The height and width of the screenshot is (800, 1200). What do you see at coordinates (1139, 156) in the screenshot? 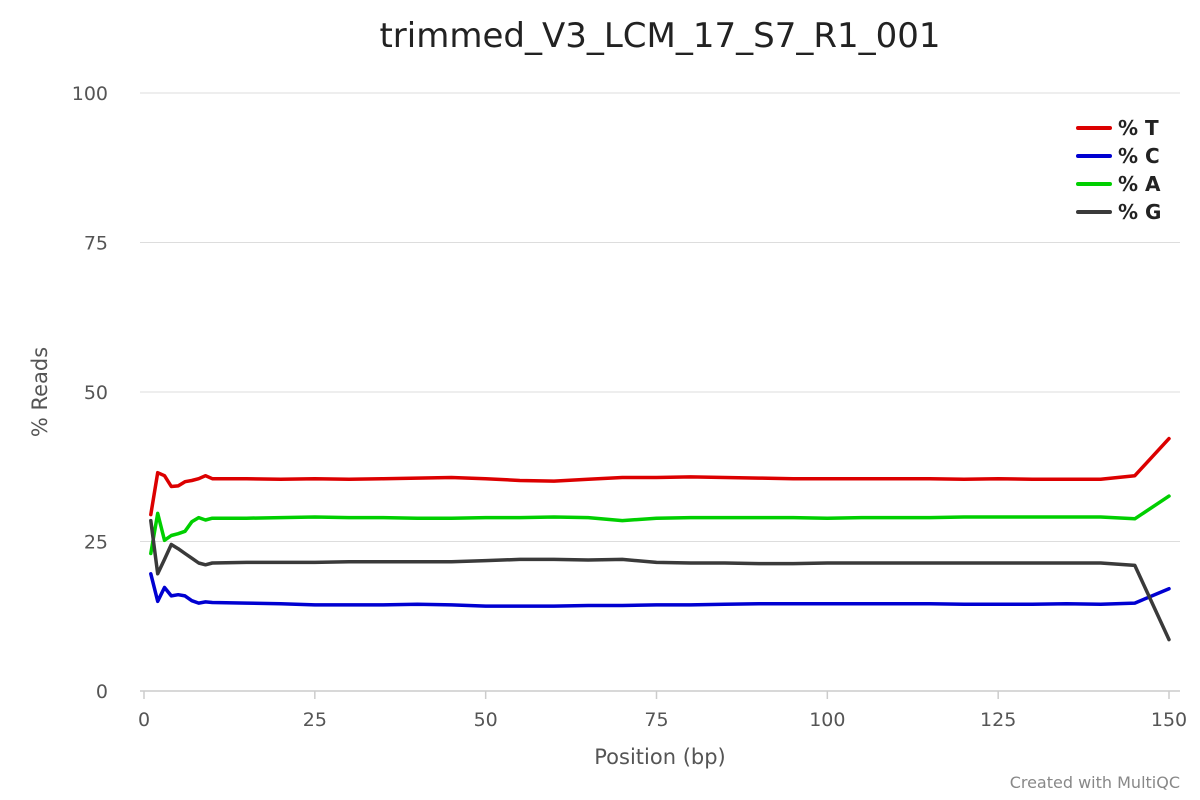
I see `legend-label-c: % C` at bounding box center [1139, 156].